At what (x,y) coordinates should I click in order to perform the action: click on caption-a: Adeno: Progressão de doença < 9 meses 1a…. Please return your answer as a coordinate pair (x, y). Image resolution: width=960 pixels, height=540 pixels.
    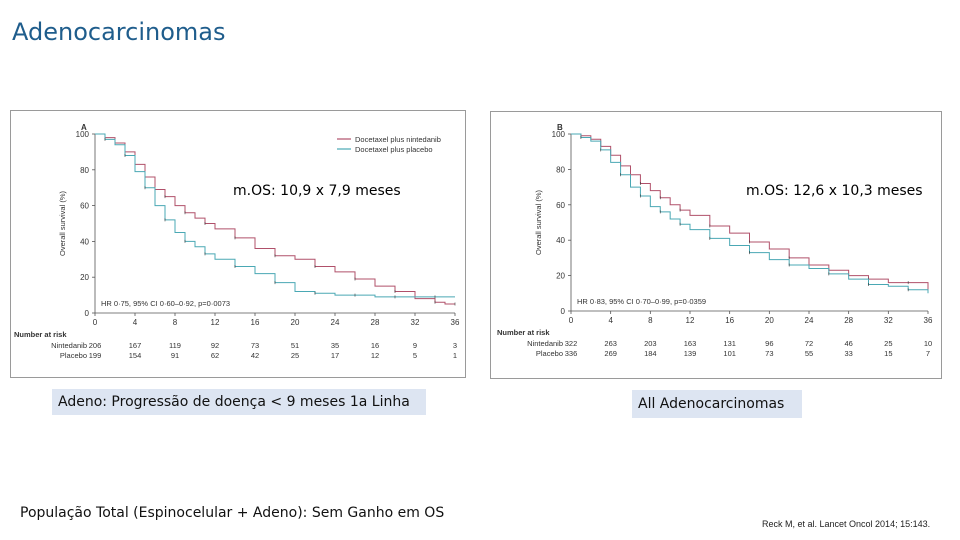
    Looking at the image, I should click on (239, 402).